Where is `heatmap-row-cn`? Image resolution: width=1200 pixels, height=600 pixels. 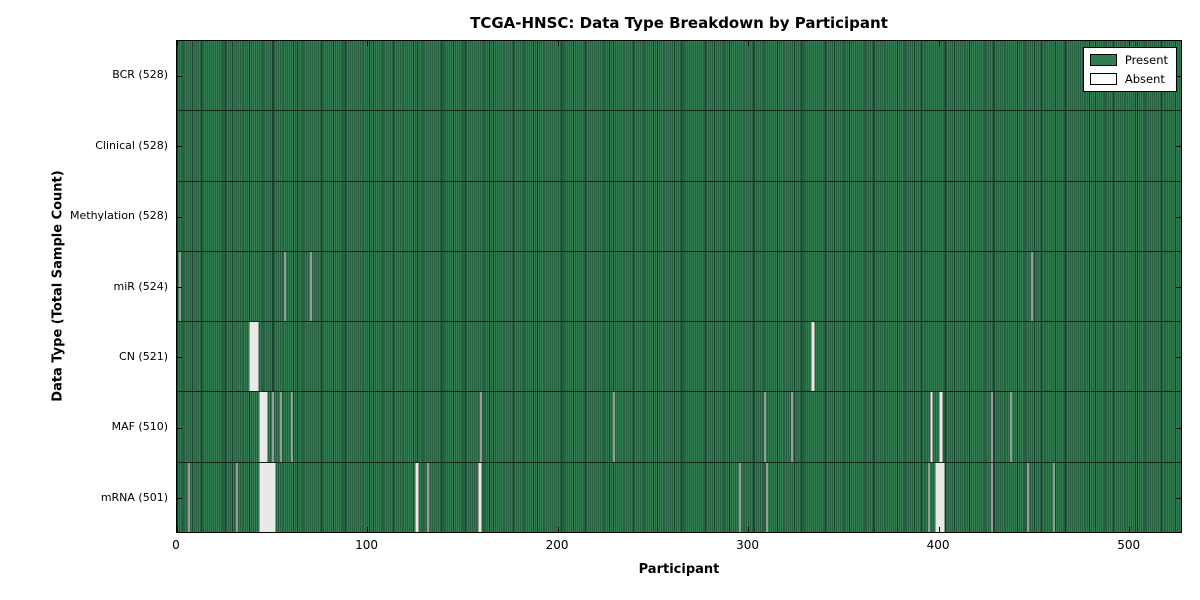 heatmap-row-cn is located at coordinates (679, 356).